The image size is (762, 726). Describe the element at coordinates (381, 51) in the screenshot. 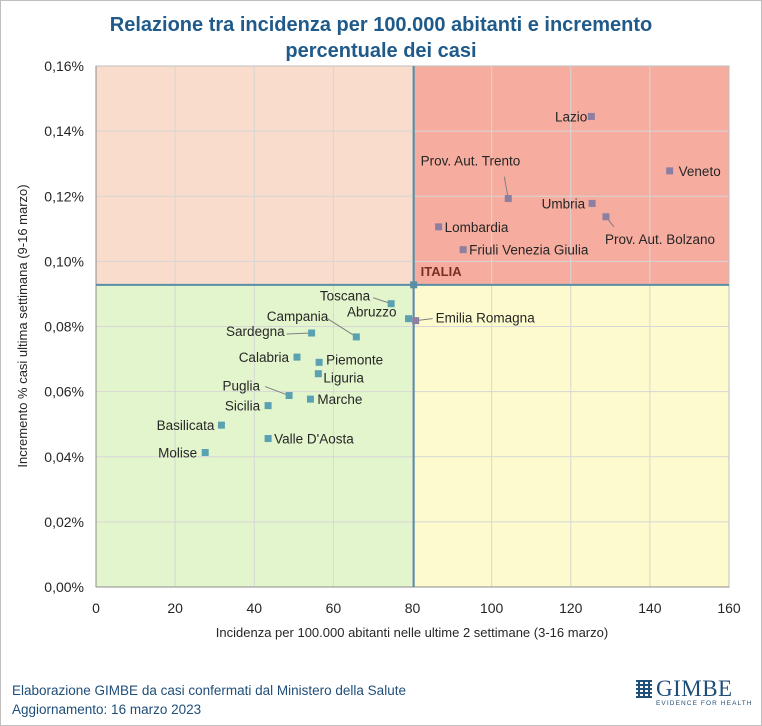

I see `chart-title-line-2: percentuale dei casi` at that location.